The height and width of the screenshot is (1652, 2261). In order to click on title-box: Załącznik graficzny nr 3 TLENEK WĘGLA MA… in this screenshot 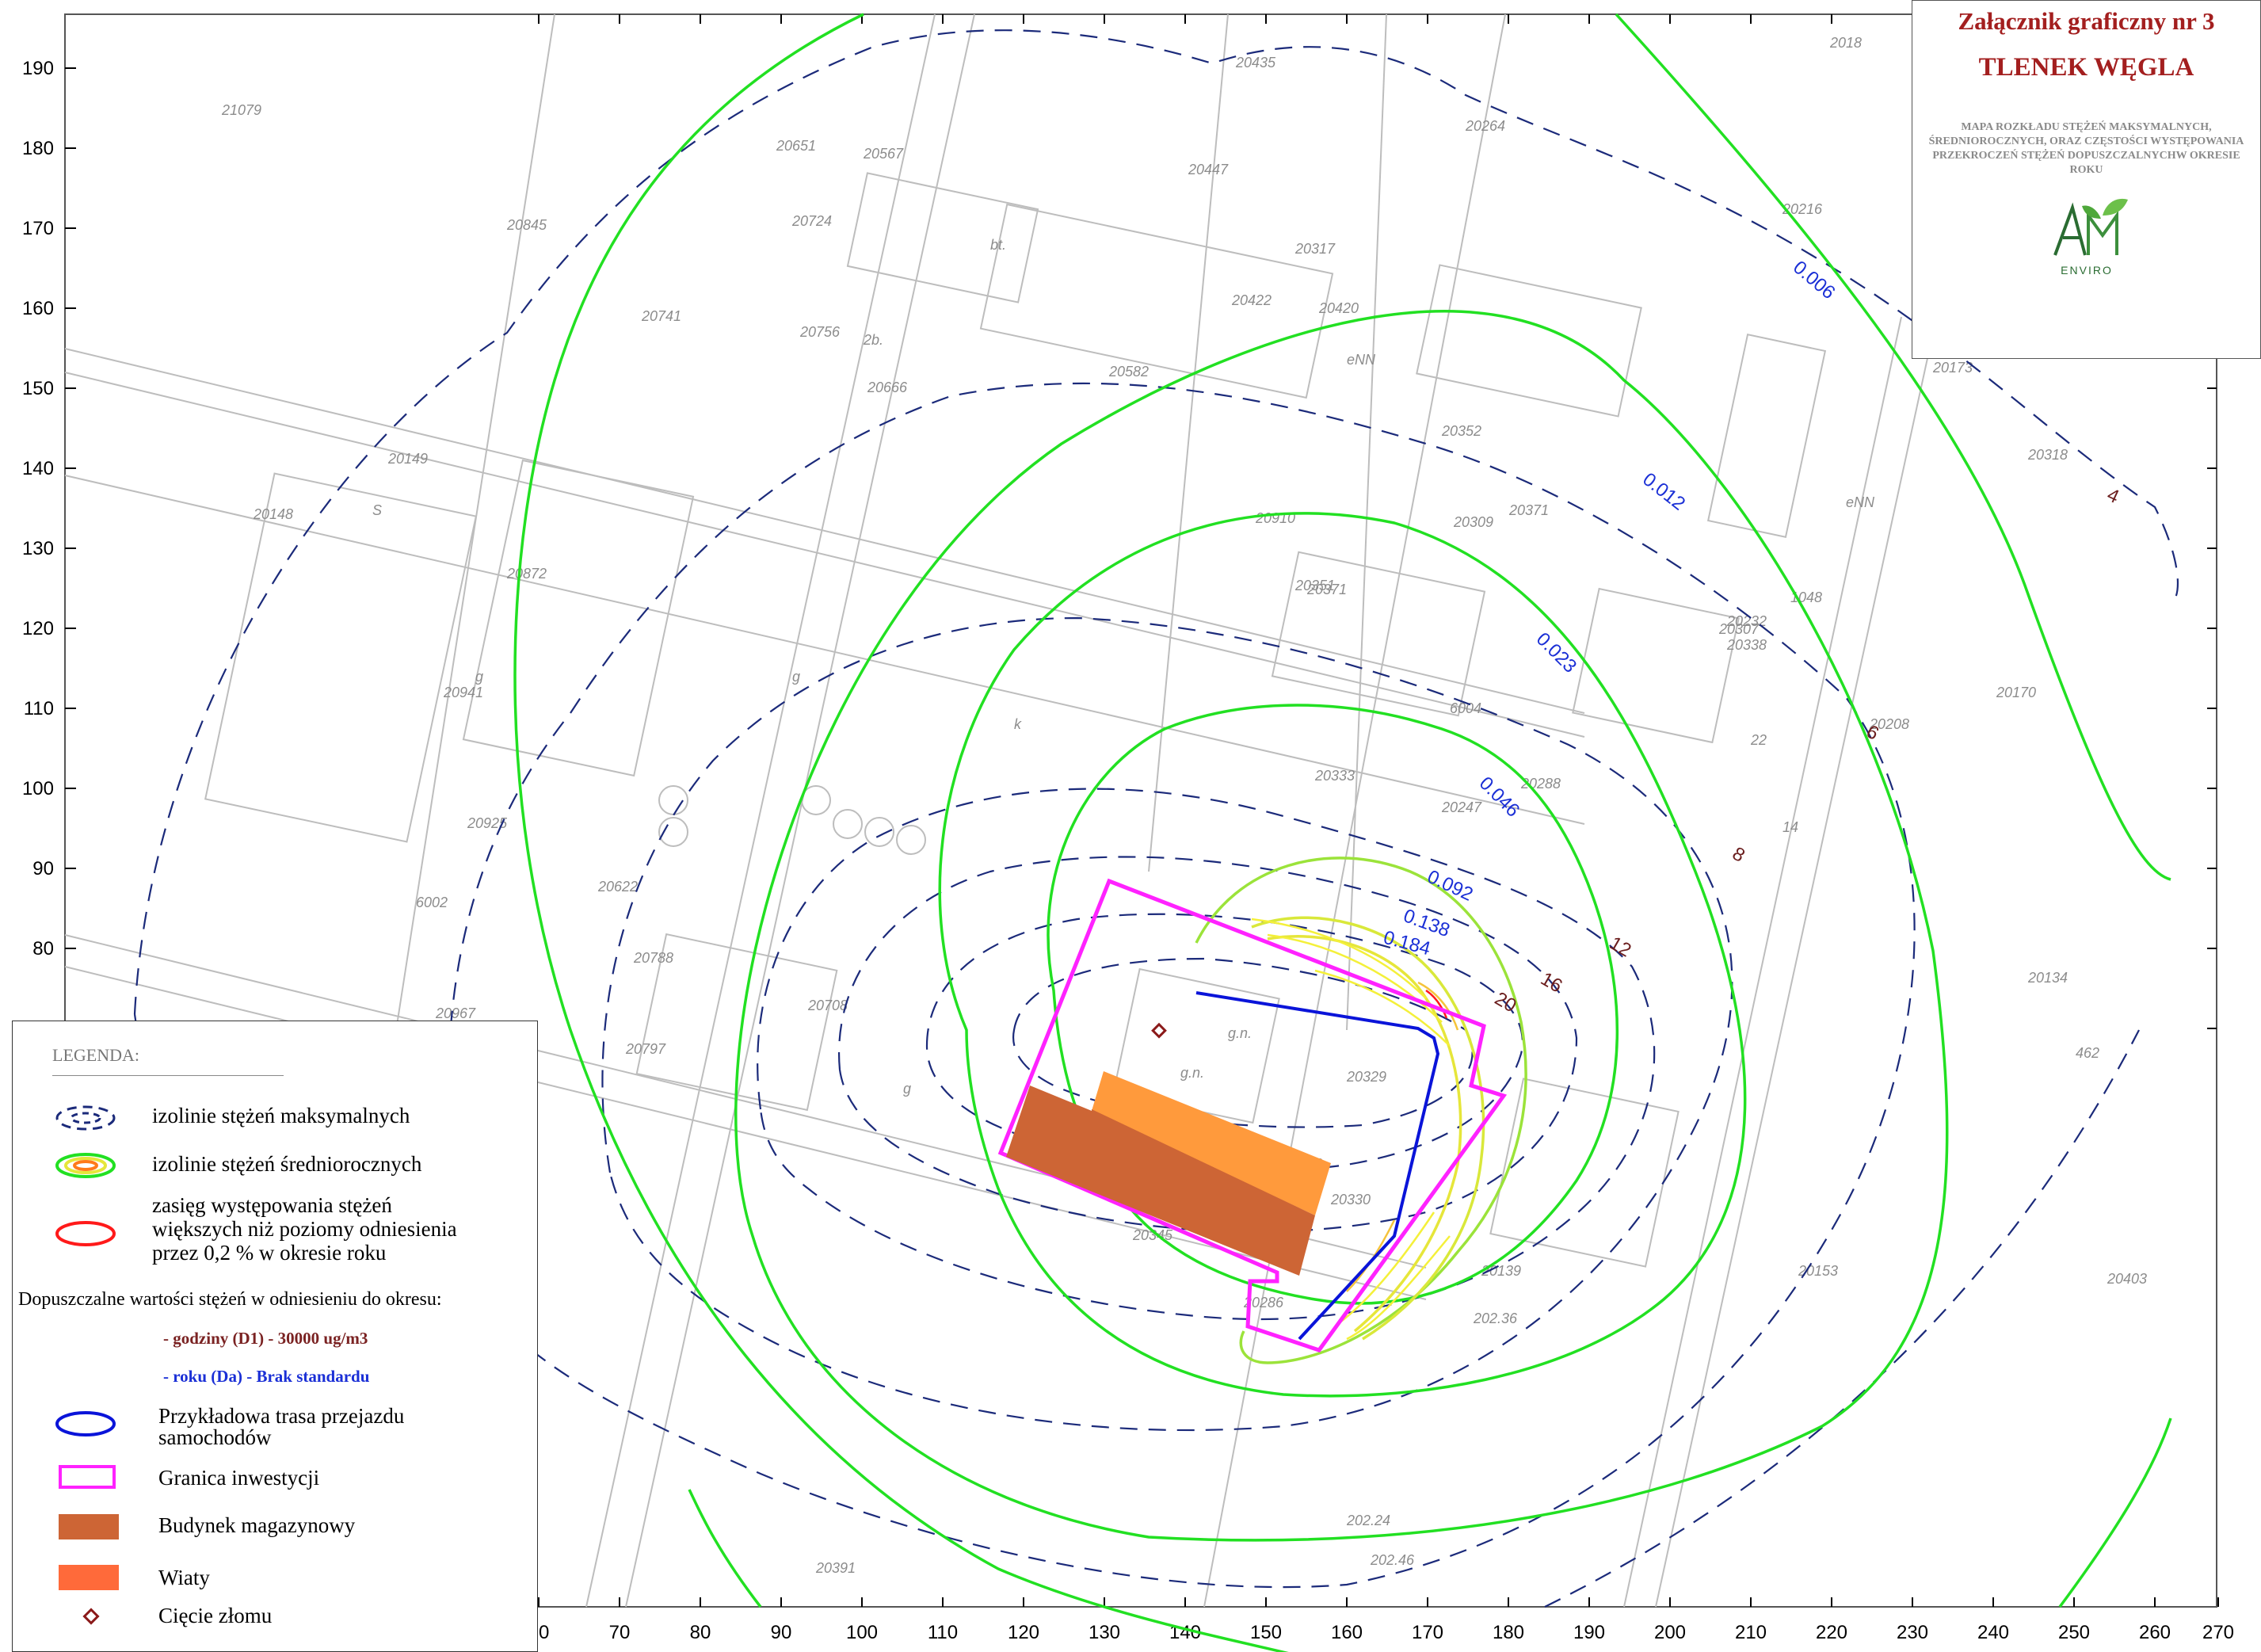, I will do `click(2086, 179)`.